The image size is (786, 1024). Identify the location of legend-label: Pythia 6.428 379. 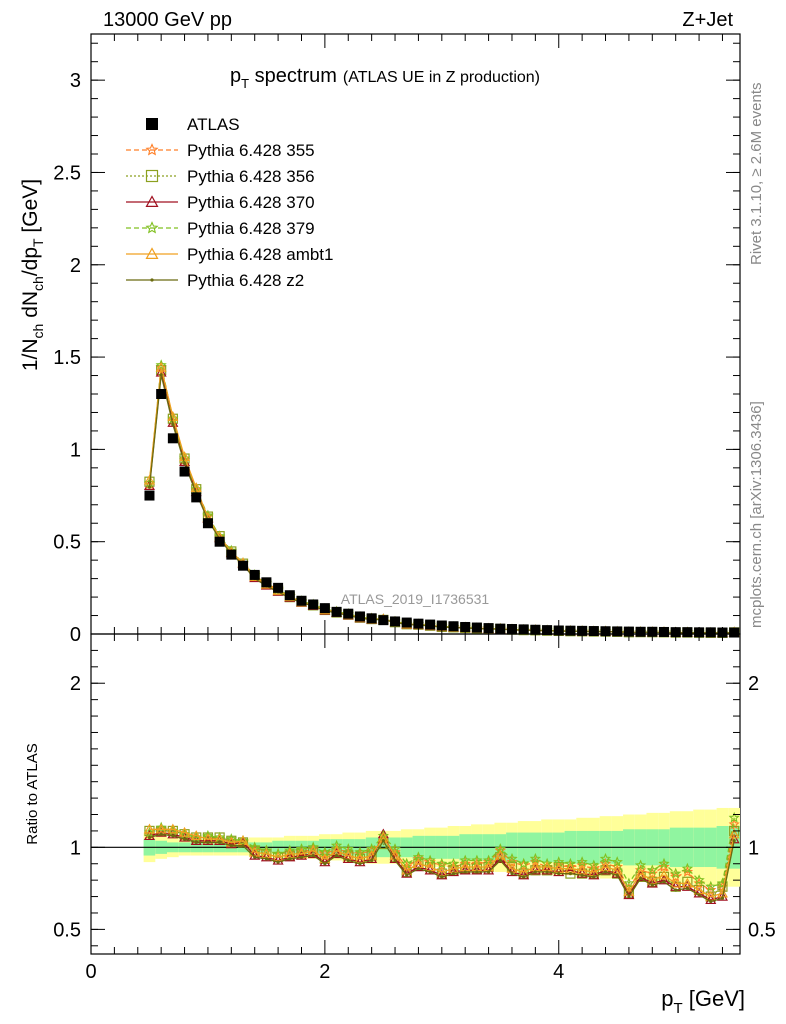
(251, 228).